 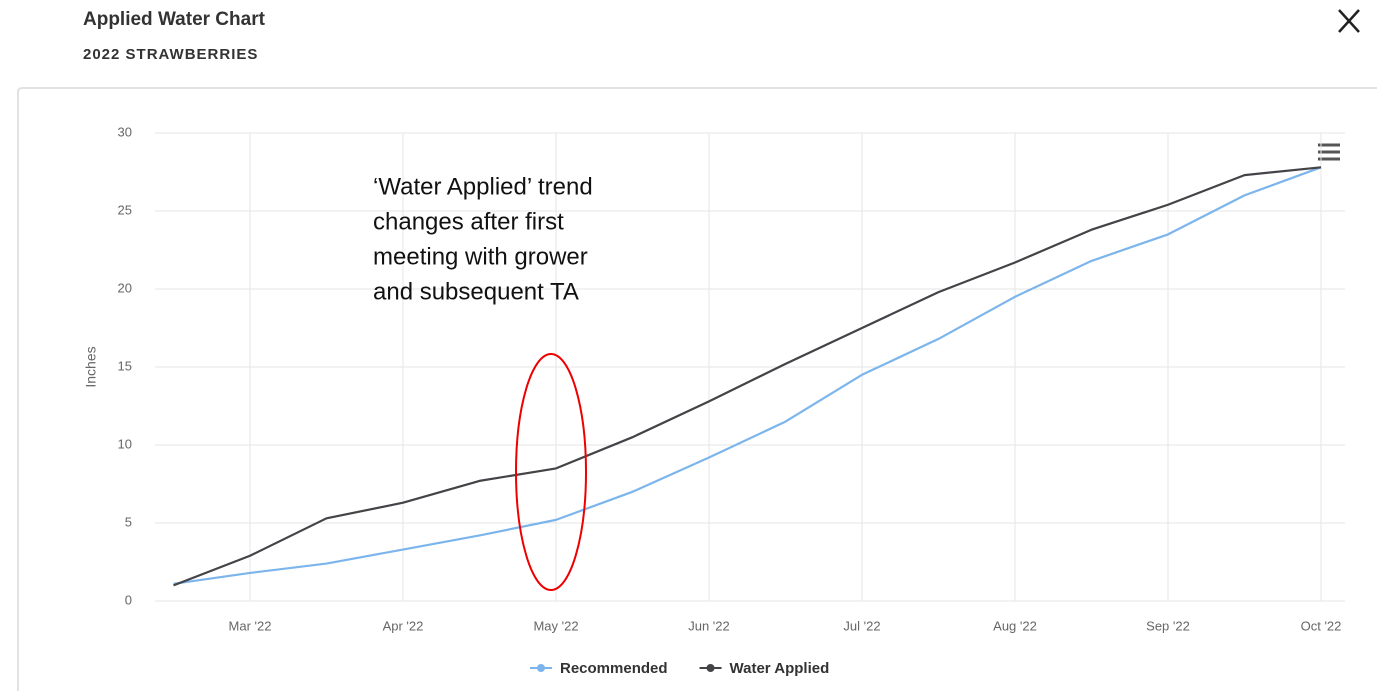 What do you see at coordinates (1321, 625) in the screenshot?
I see `x-tick-label: Oct '22` at bounding box center [1321, 625].